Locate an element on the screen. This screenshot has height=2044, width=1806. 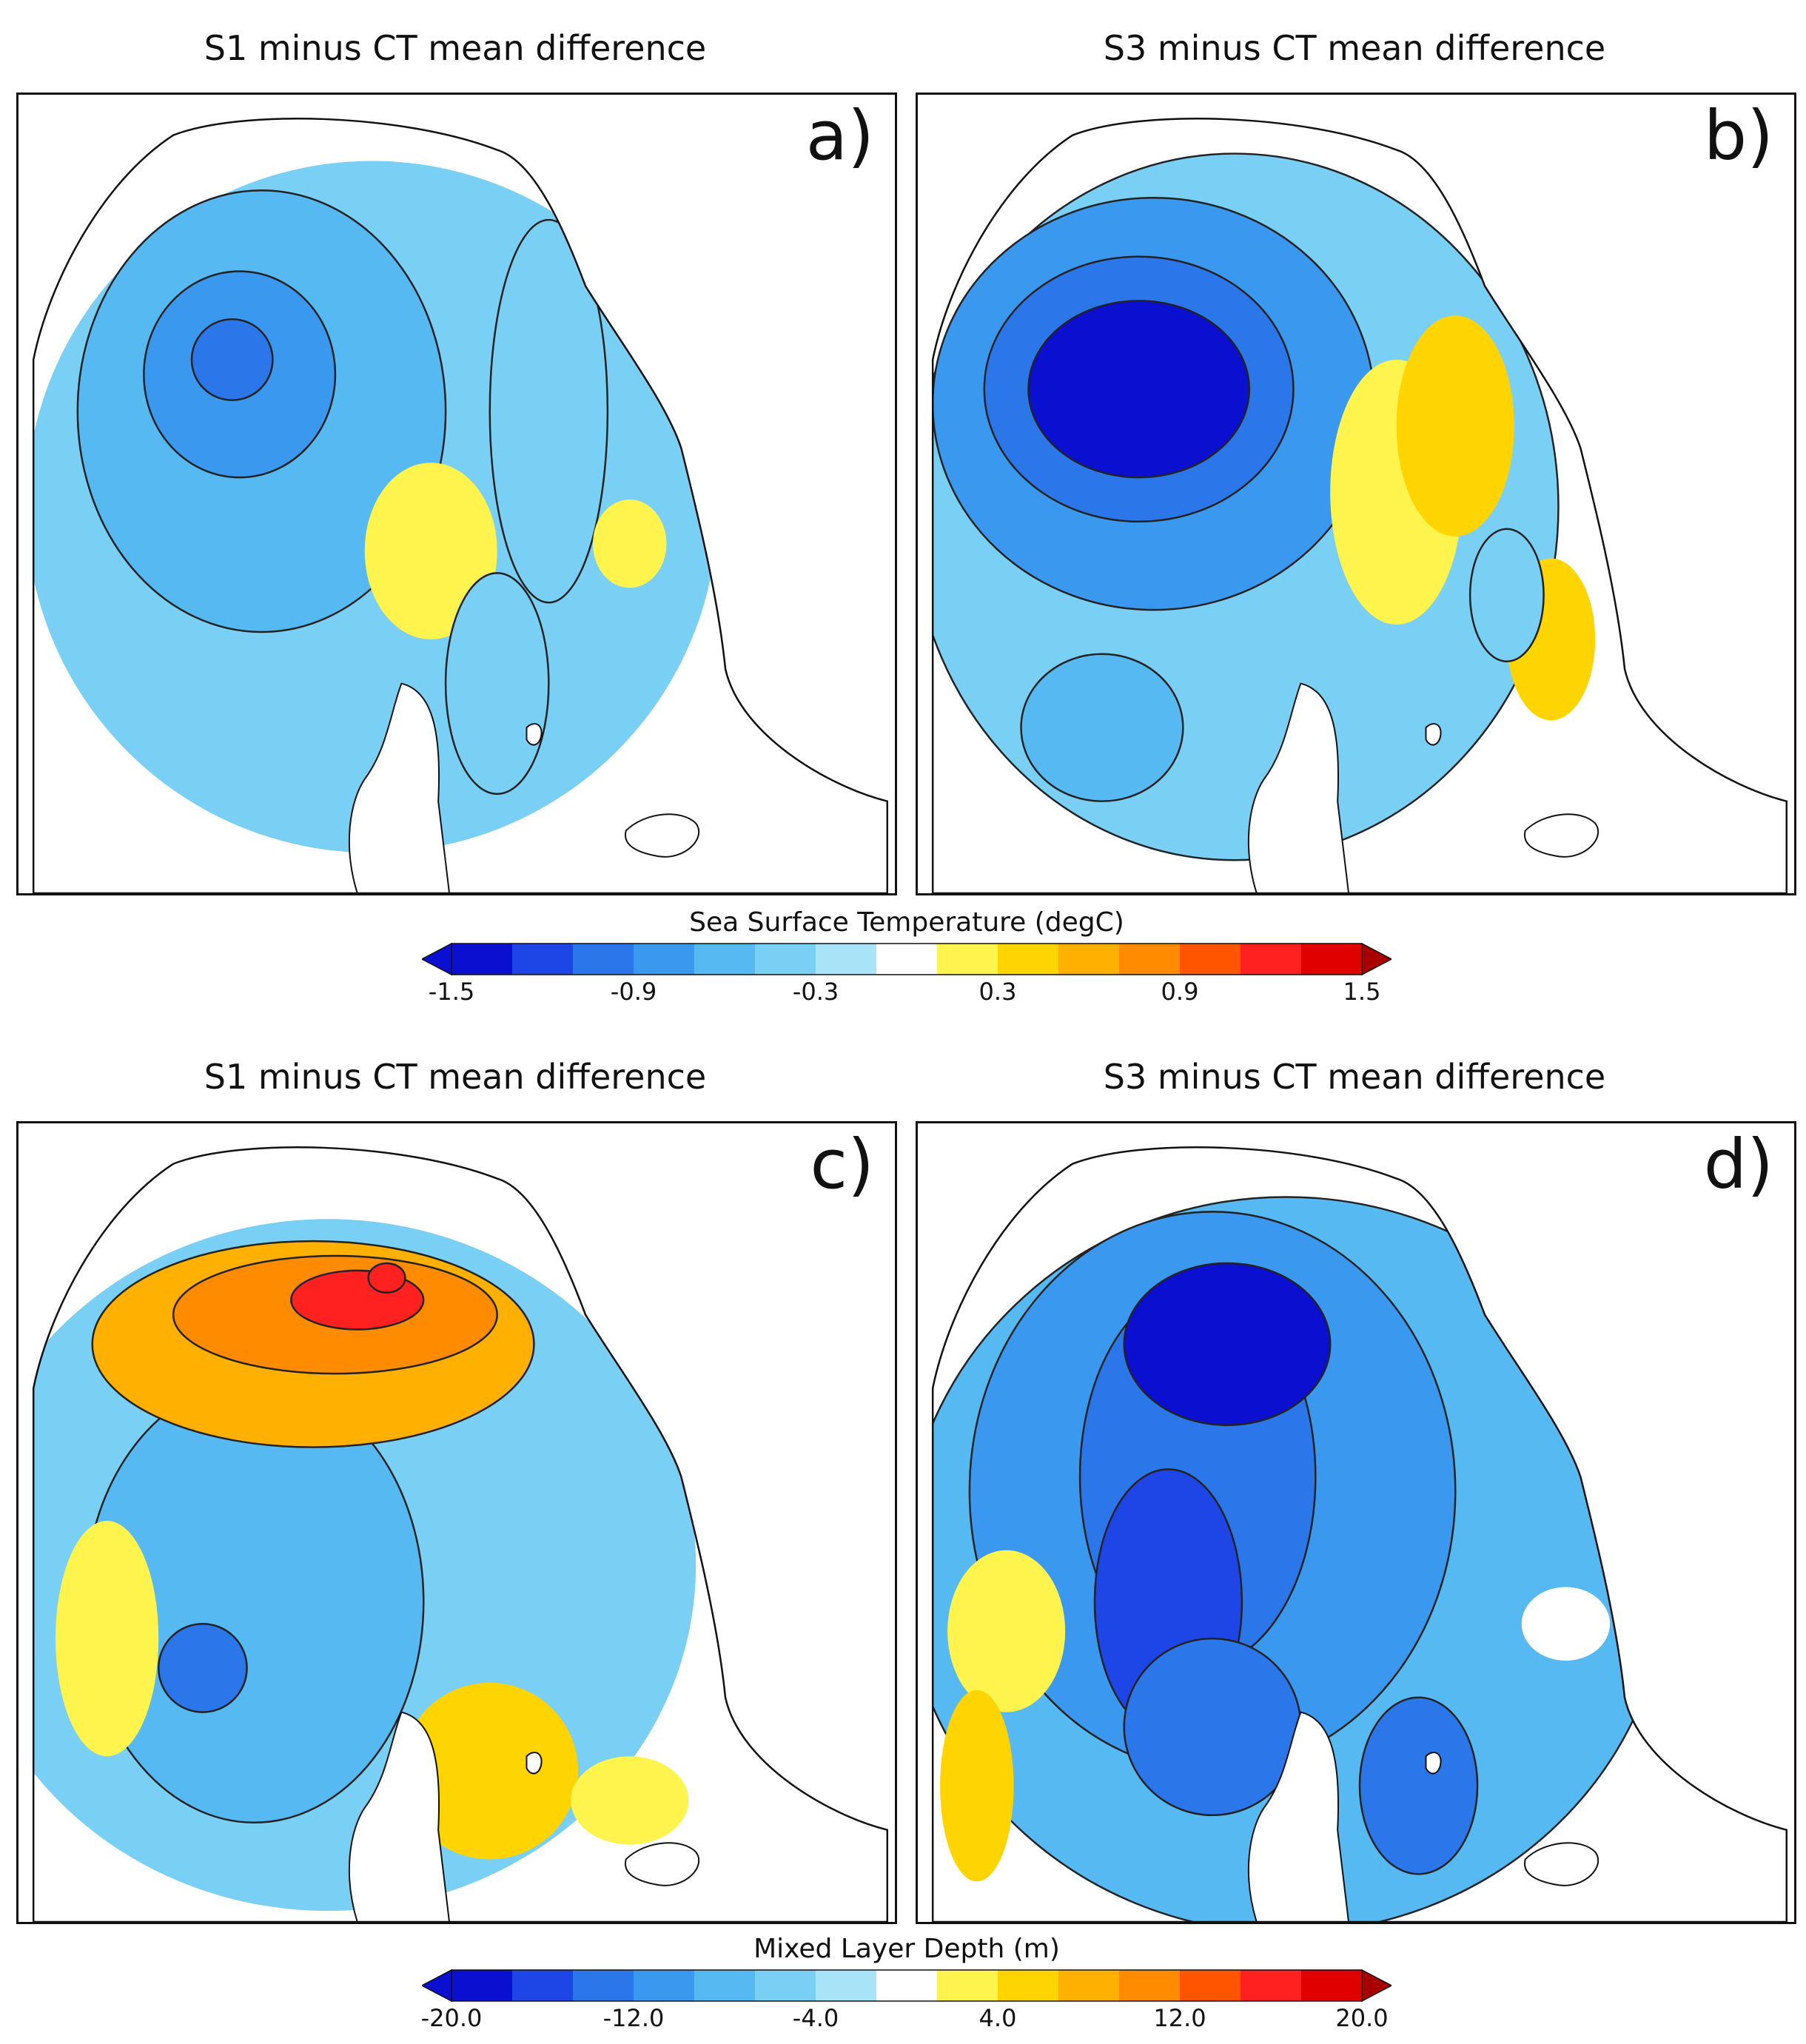
panel-b-label: b) is located at coordinates (1738, 135).